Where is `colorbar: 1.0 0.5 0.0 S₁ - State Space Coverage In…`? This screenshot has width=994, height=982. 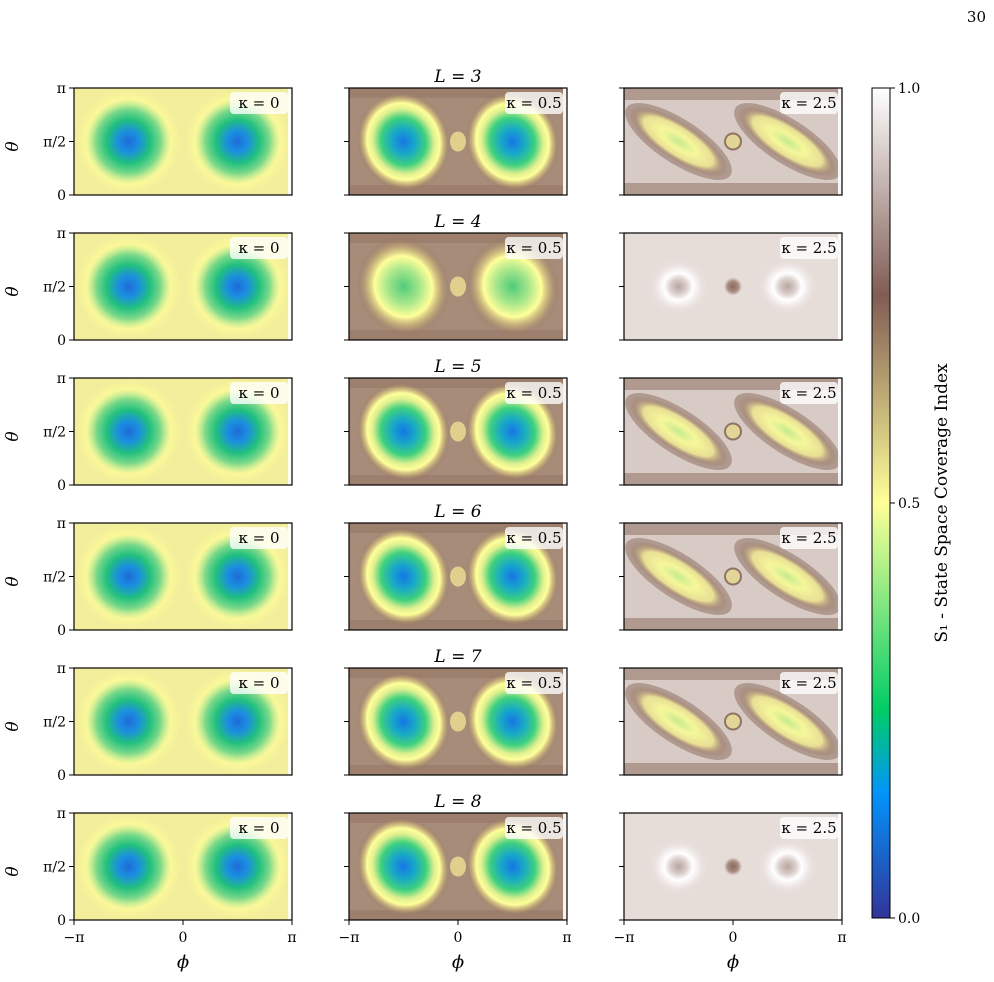
colorbar: 1.0 0.5 0.0 S₁ - State Space Coverage In… is located at coordinates (911, 504).